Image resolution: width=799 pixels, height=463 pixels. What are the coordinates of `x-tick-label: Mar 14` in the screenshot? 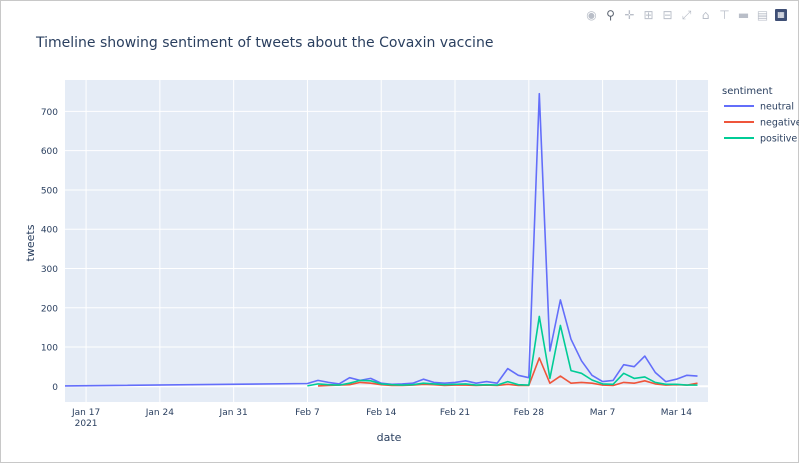 It's located at (677, 413).